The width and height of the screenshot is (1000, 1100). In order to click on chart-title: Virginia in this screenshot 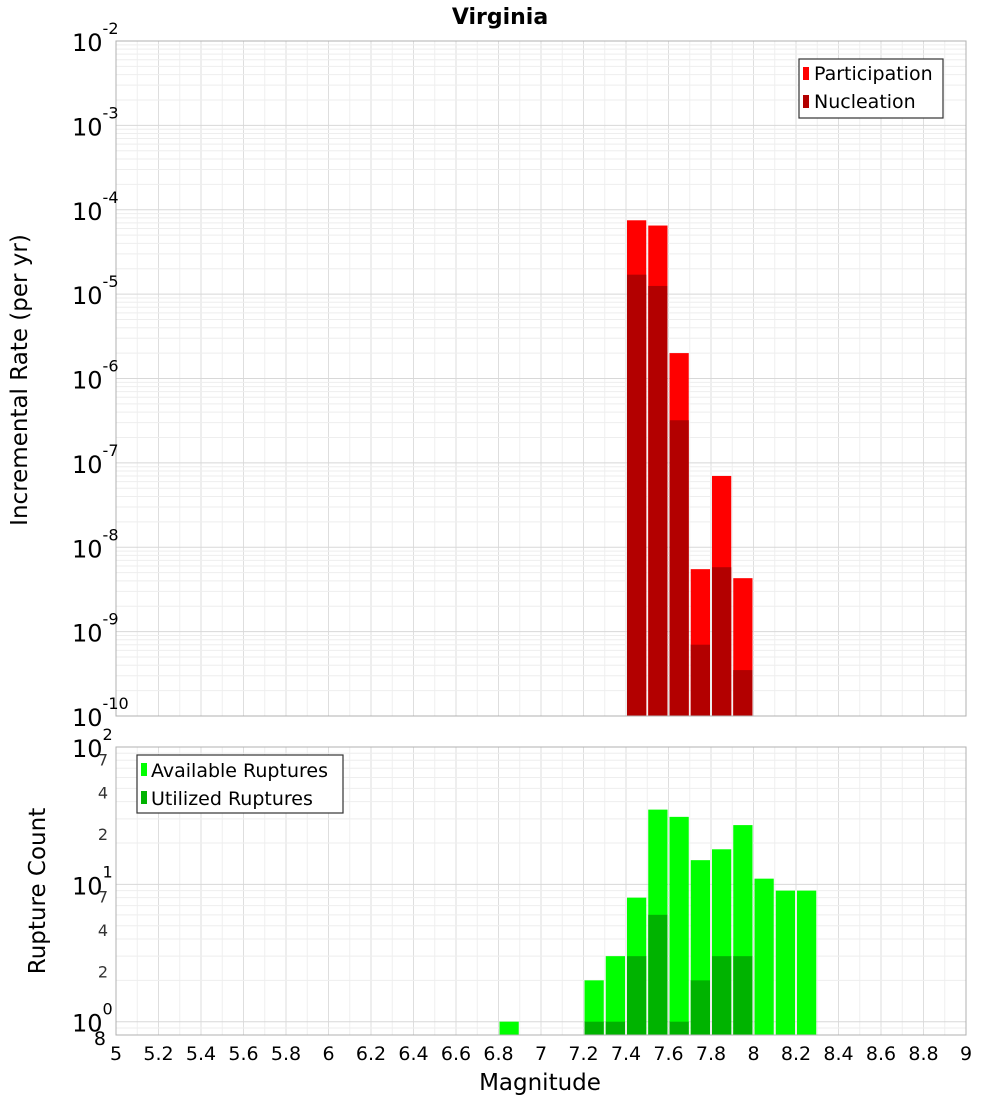, I will do `click(500, 17)`.